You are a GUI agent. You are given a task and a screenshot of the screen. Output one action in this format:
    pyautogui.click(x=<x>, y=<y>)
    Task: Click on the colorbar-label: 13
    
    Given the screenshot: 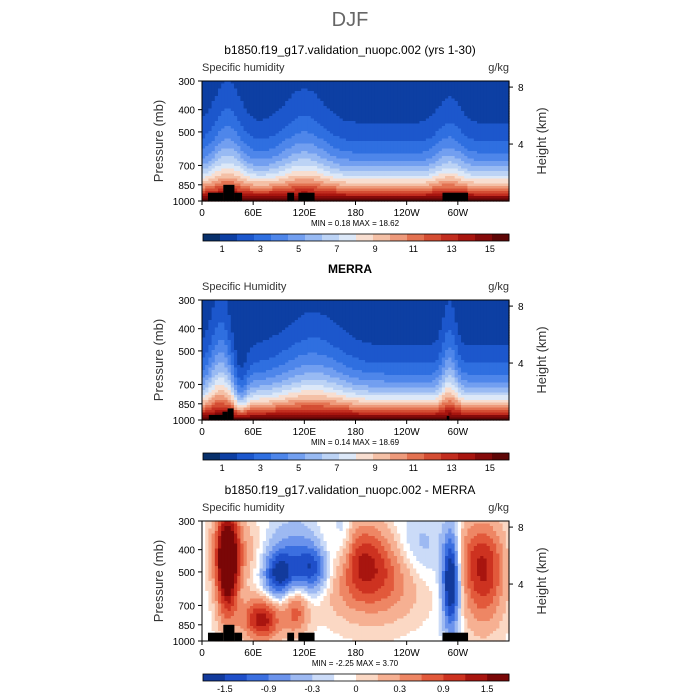 What is the action you would take?
    pyautogui.click(x=452, y=249)
    